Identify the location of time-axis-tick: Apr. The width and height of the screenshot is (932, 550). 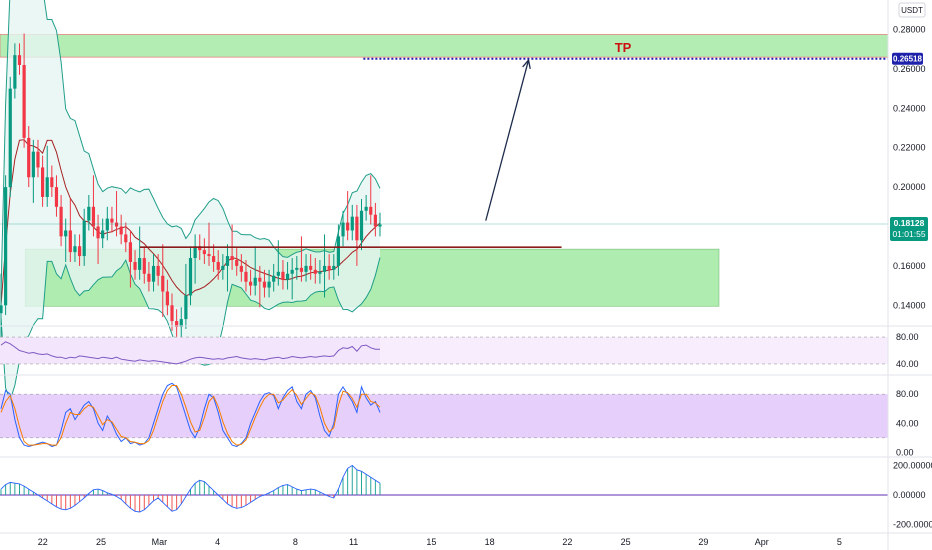
(762, 542).